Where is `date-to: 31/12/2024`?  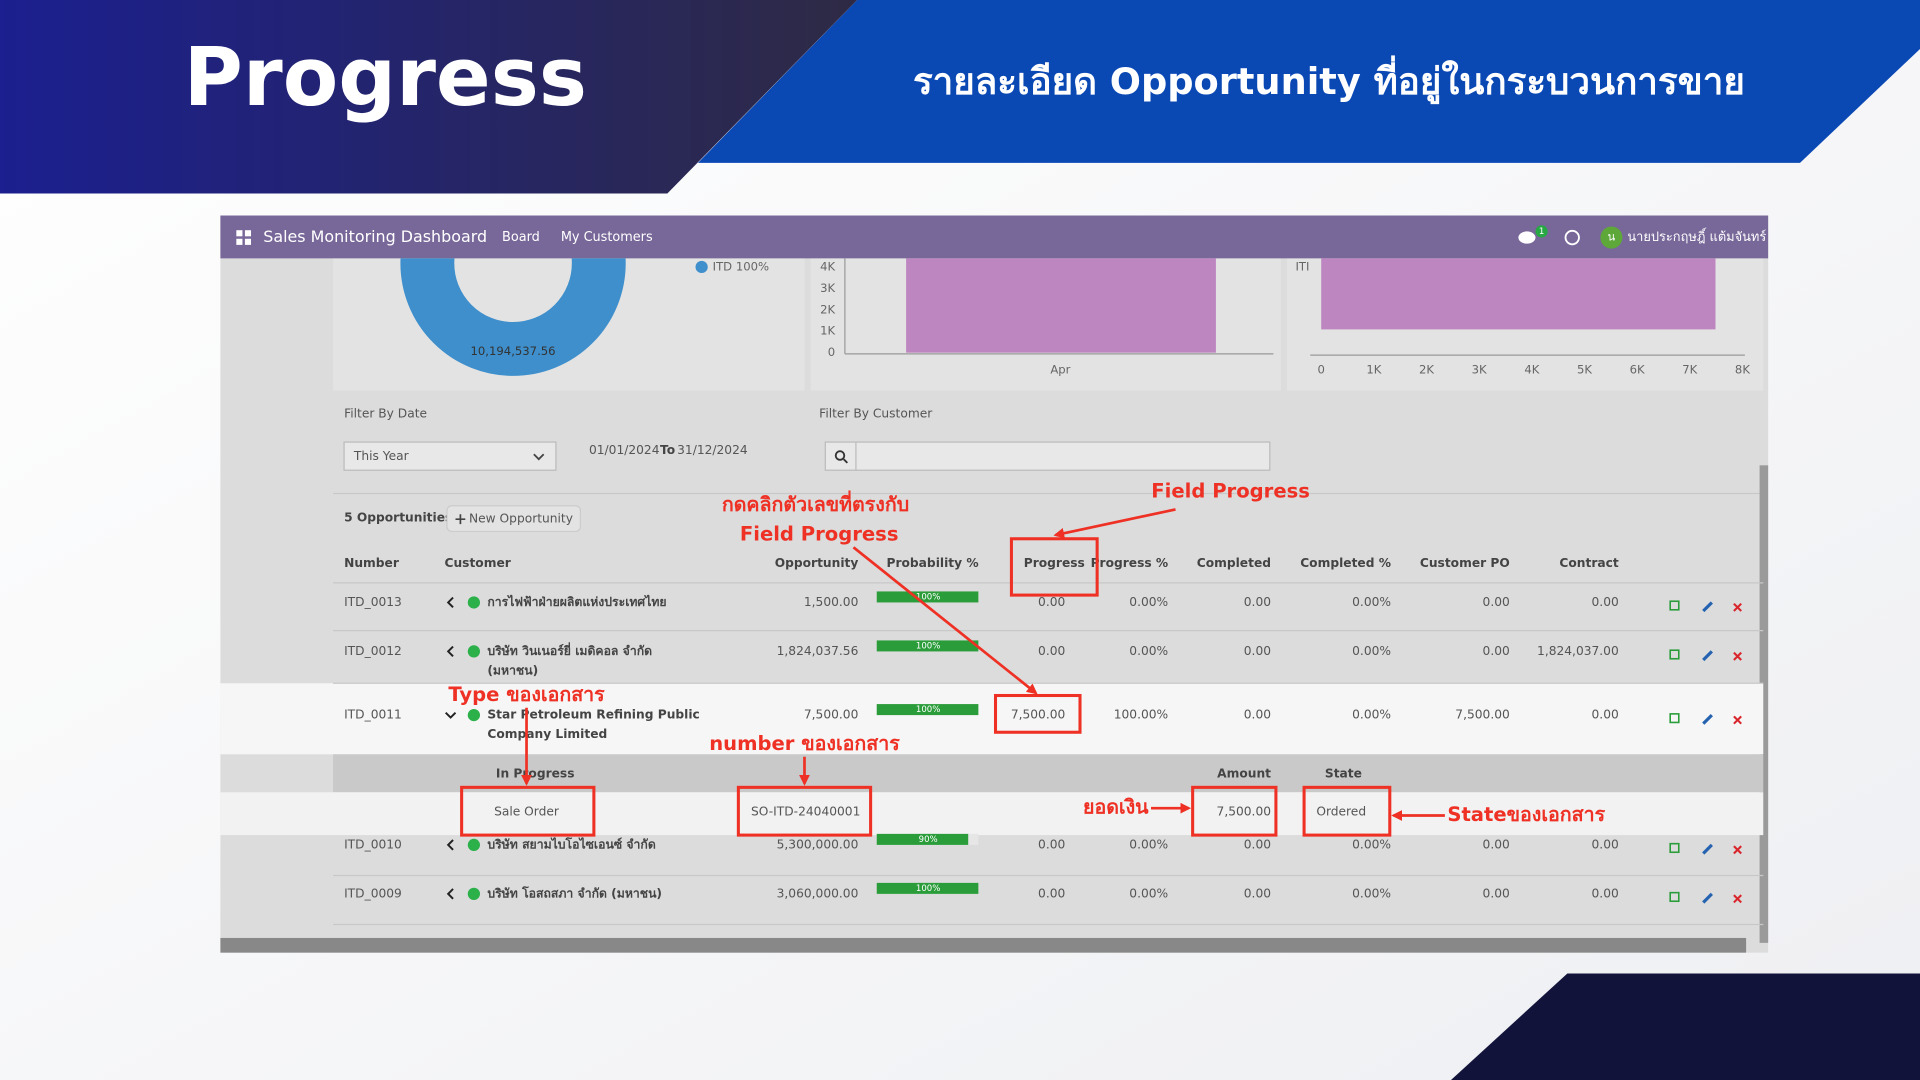 date-to: 31/12/2024 is located at coordinates (712, 450).